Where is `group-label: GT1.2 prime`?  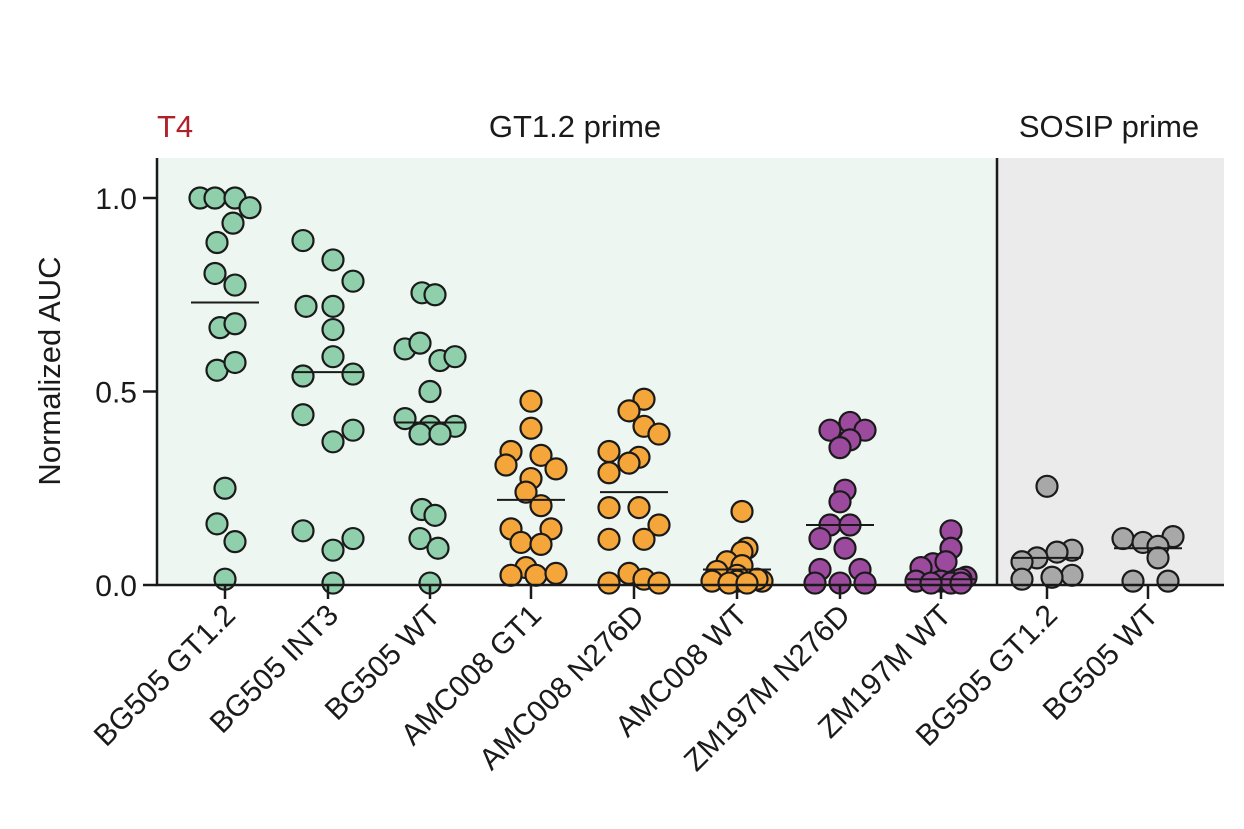 group-label: GT1.2 prime is located at coordinates (575, 126).